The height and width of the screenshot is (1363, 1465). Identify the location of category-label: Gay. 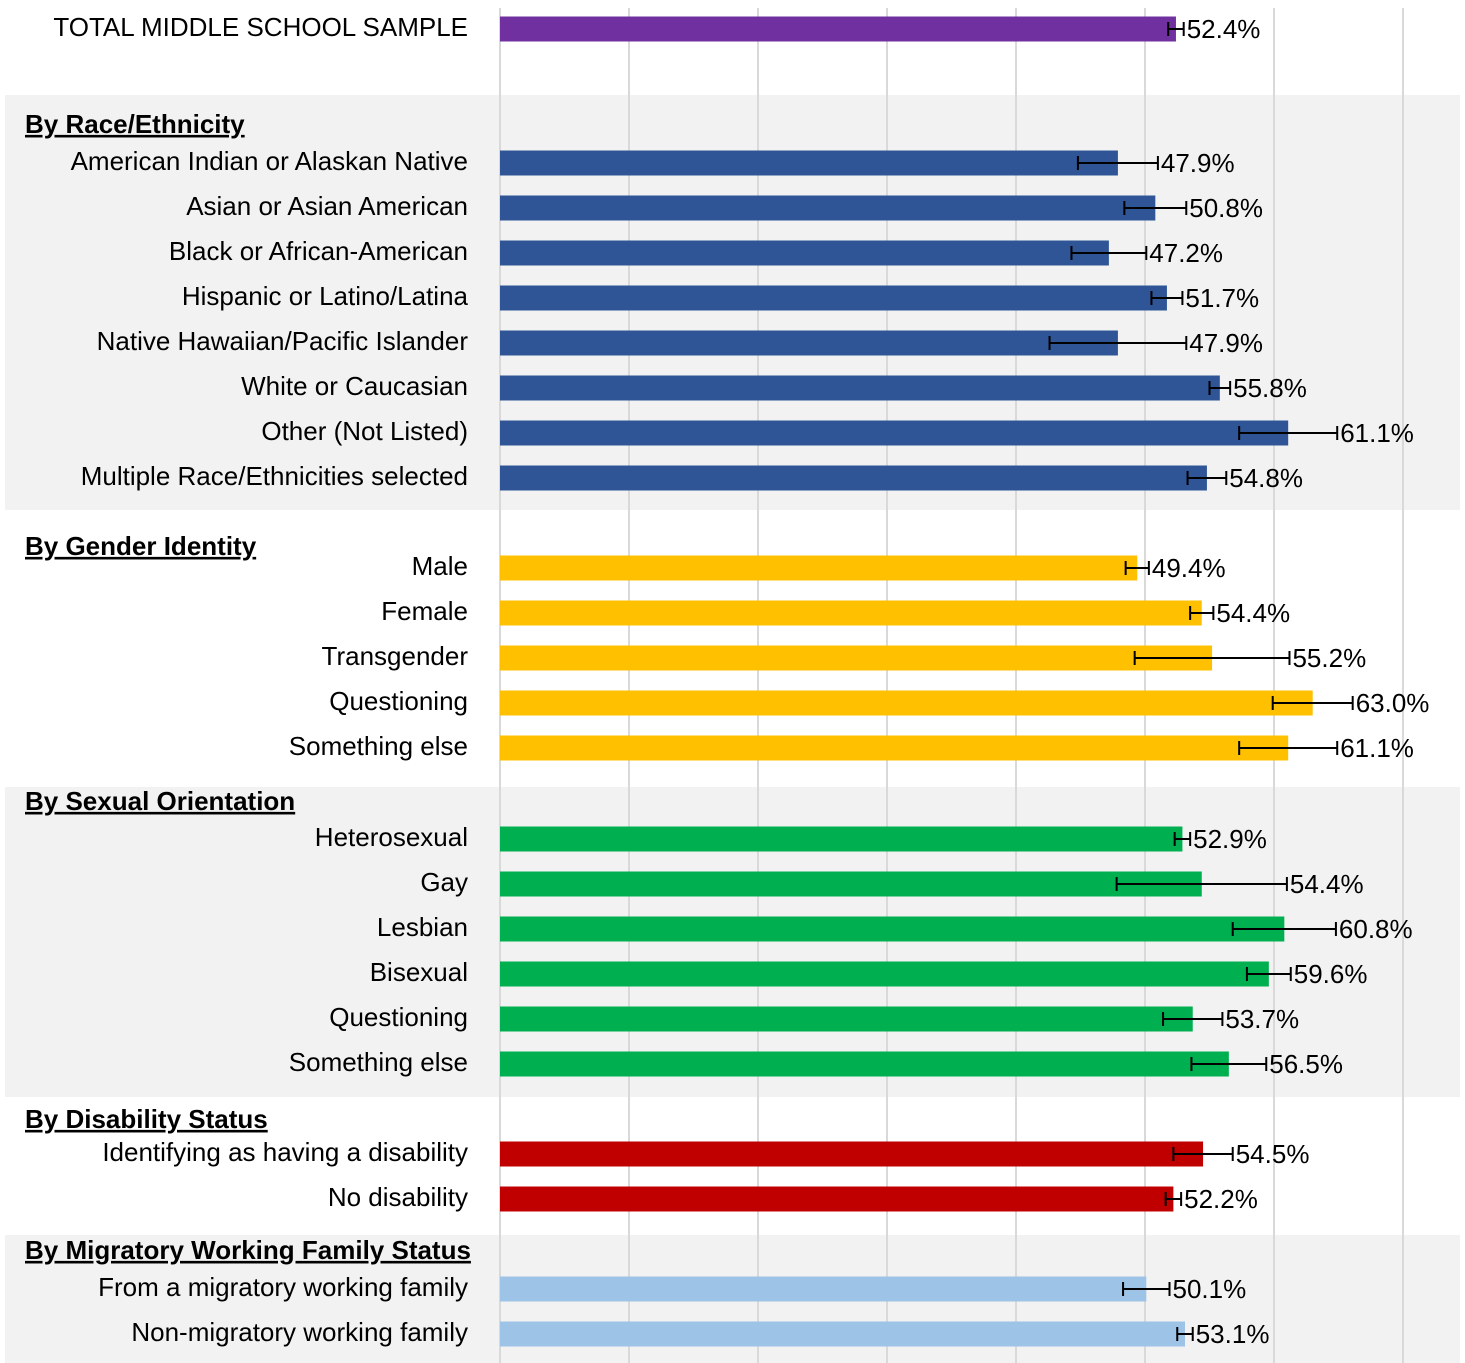
(444, 882).